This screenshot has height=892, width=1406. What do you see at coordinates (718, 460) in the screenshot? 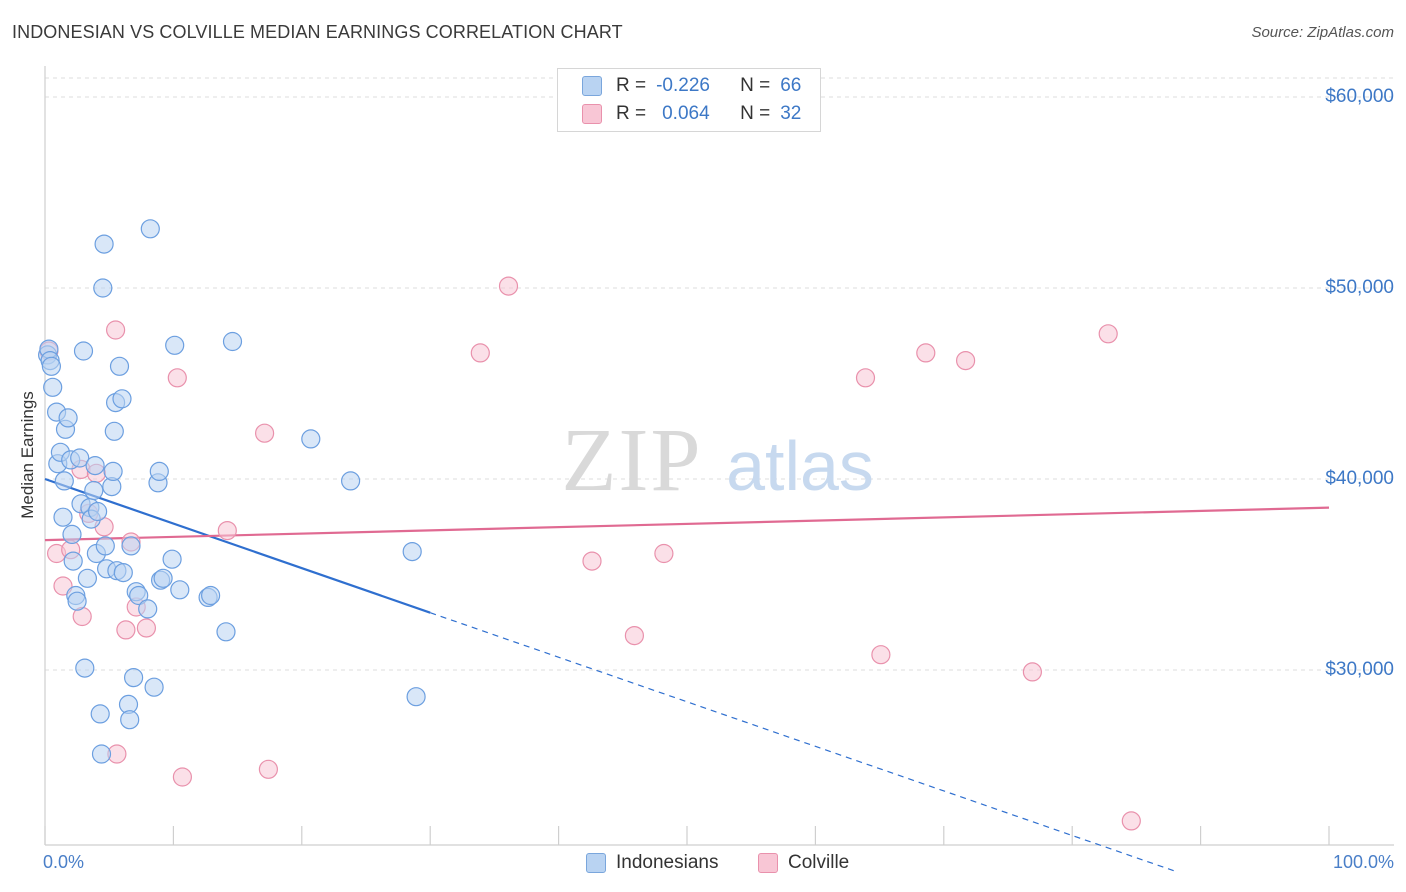
I see `zipatlas-watermark: ZIP atlas` at bounding box center [718, 460].